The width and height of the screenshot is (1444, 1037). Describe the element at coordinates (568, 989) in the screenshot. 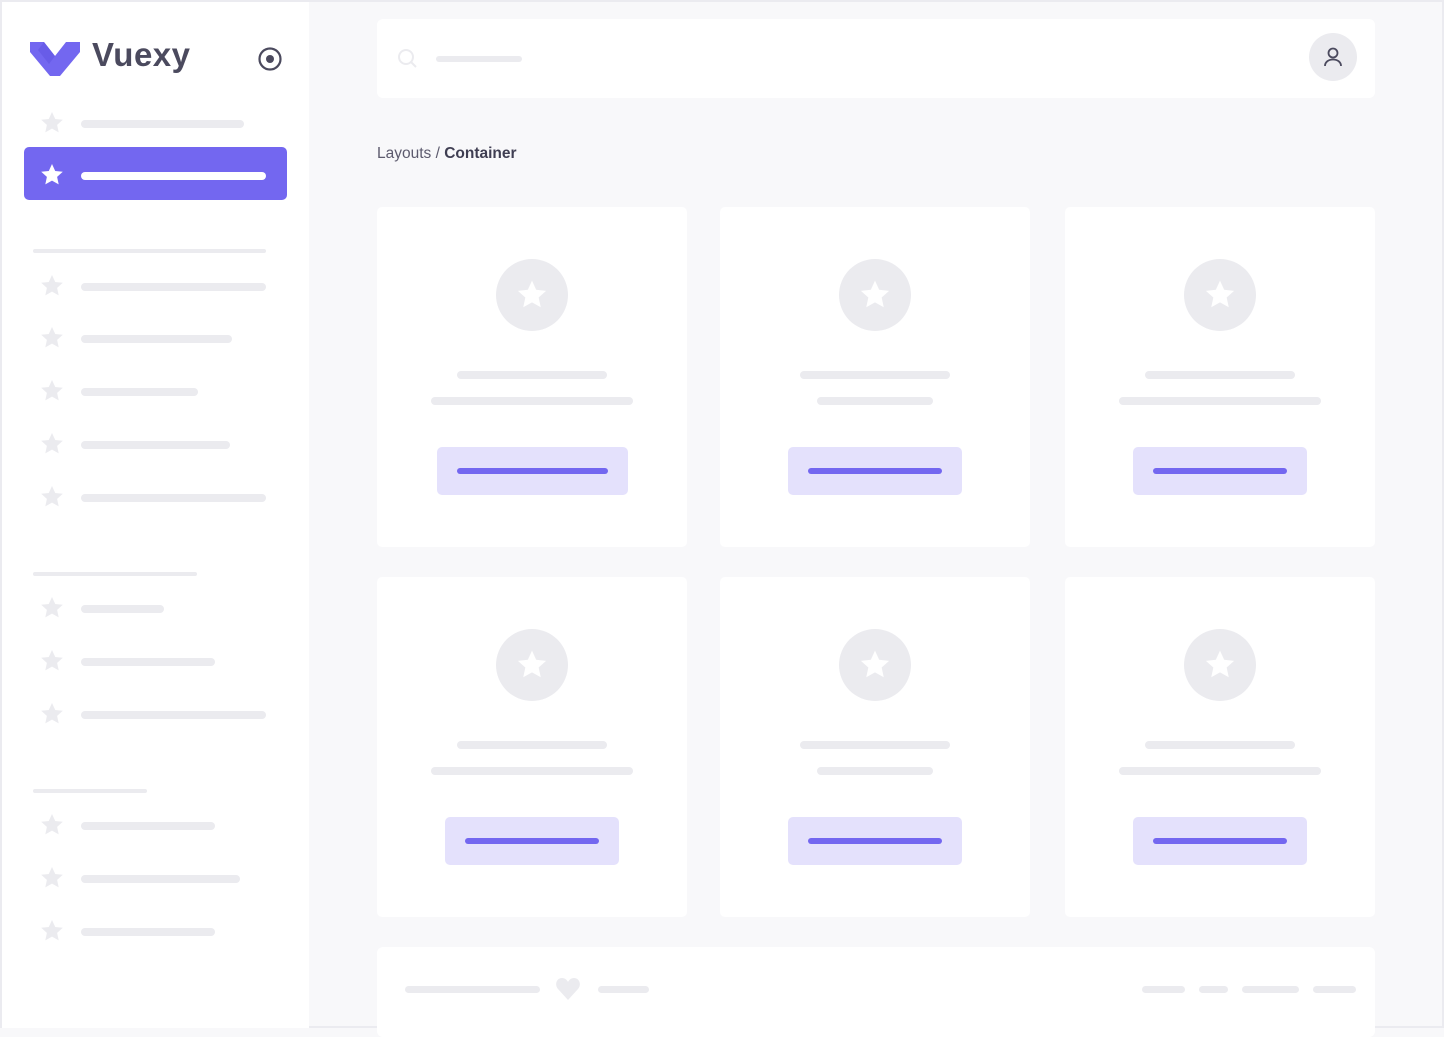

I see `heart-icon` at that location.